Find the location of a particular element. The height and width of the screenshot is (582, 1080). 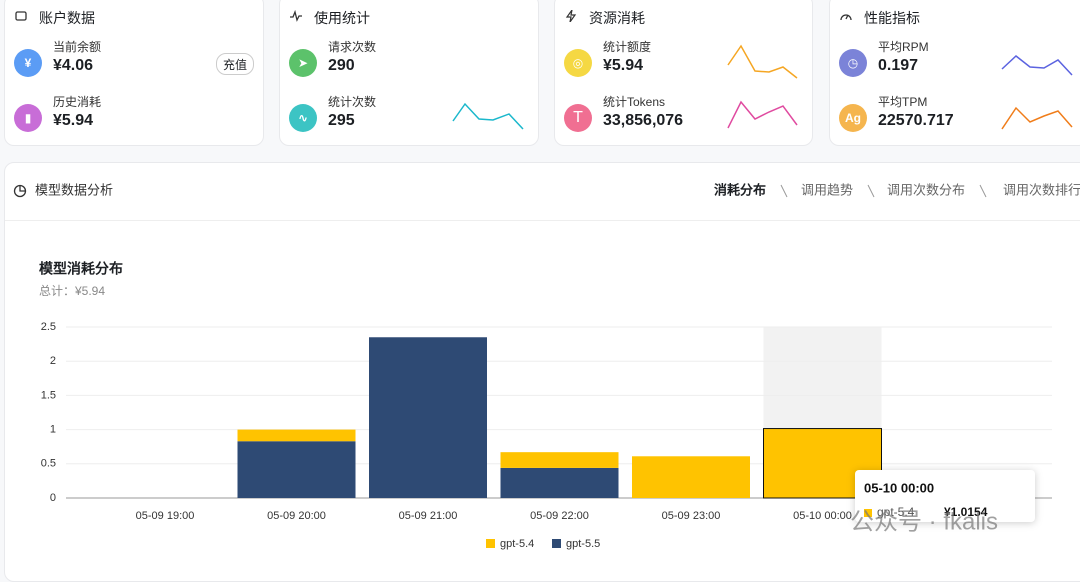

x-tick-label: 05-09 20:00 is located at coordinates (296, 516).